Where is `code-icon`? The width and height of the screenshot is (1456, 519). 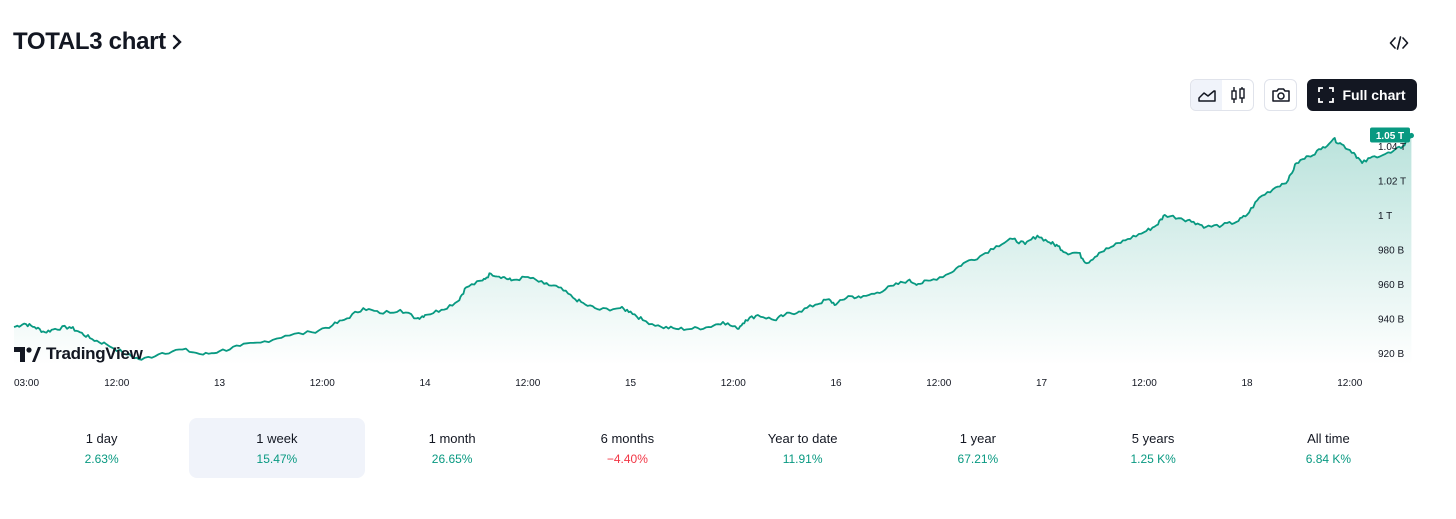 code-icon is located at coordinates (1399, 43).